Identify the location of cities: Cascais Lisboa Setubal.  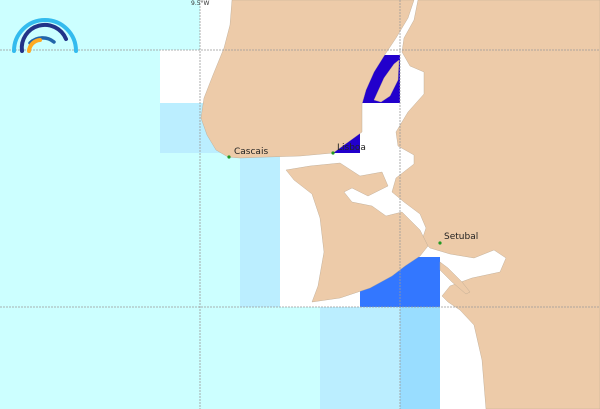
(352, 194).